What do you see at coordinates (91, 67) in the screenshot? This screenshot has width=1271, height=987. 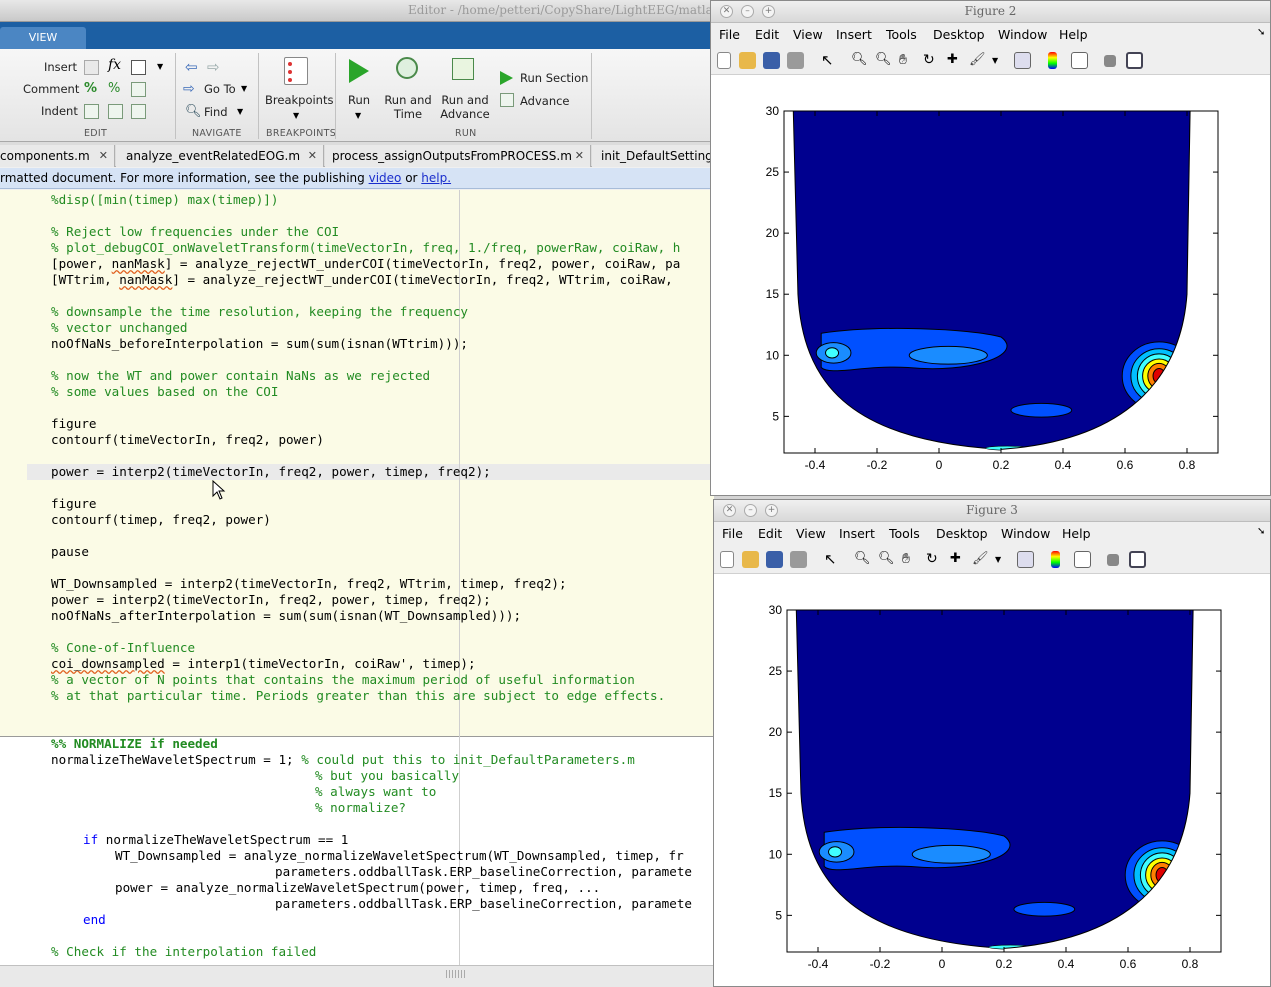 I see `insert-section-icon` at bounding box center [91, 67].